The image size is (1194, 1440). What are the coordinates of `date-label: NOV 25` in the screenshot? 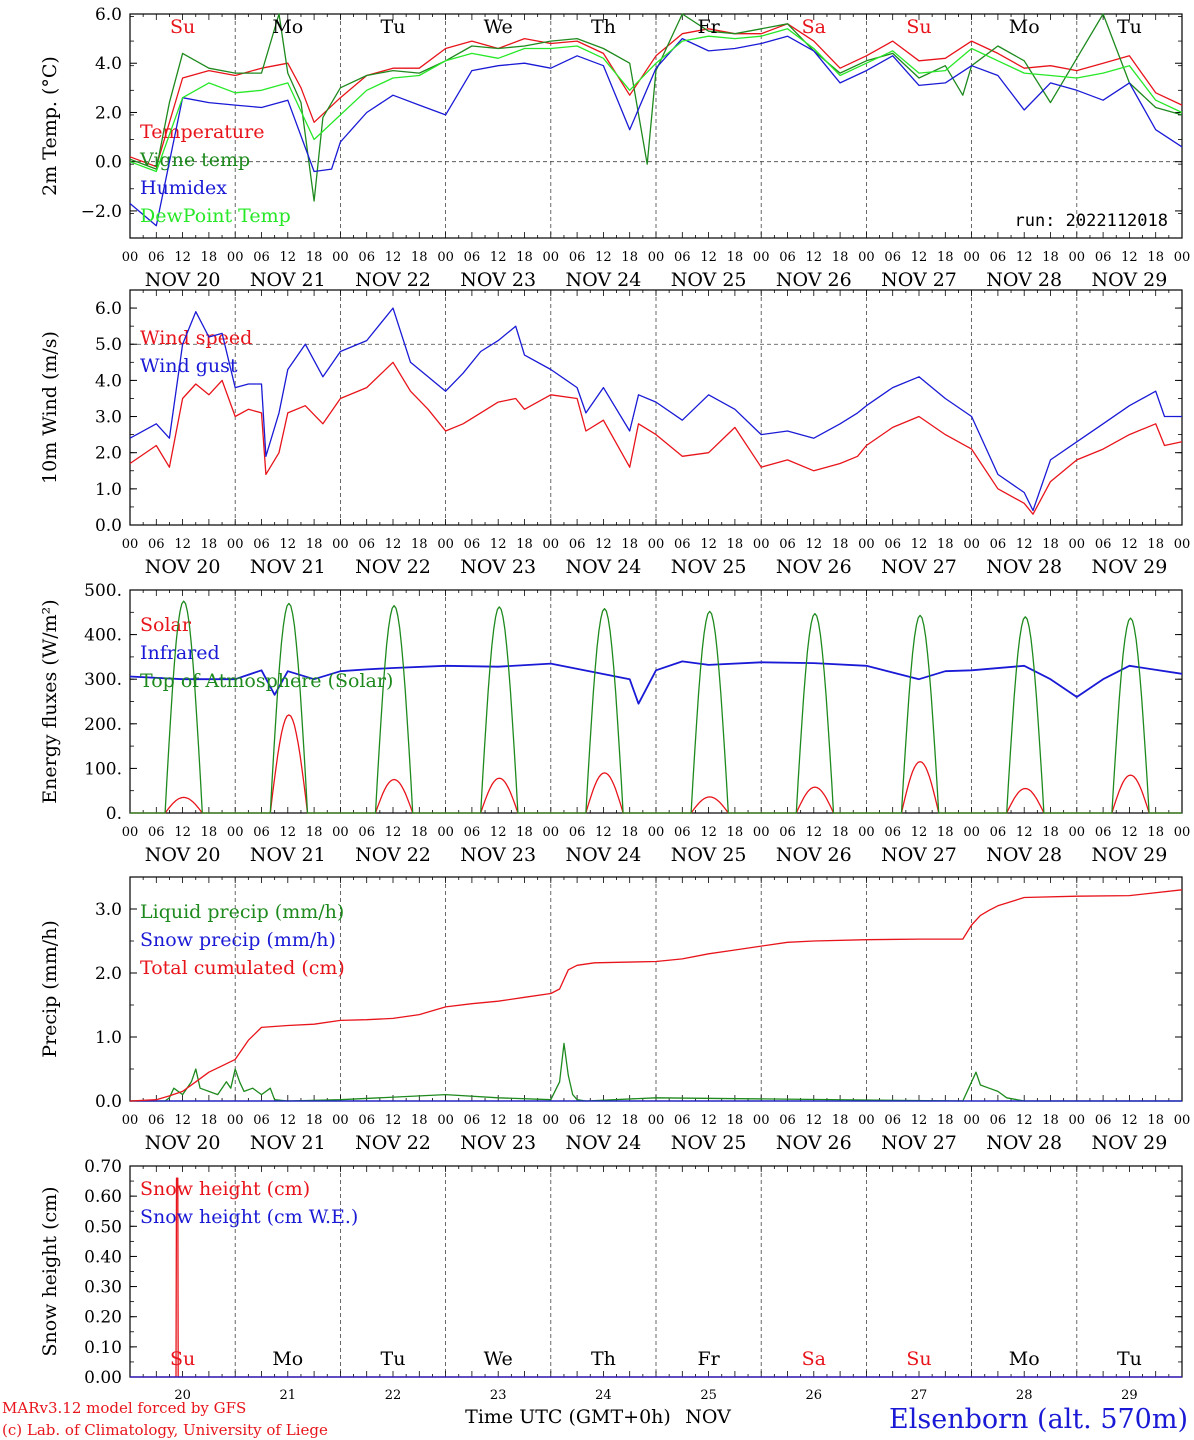 It's located at (709, 1143).